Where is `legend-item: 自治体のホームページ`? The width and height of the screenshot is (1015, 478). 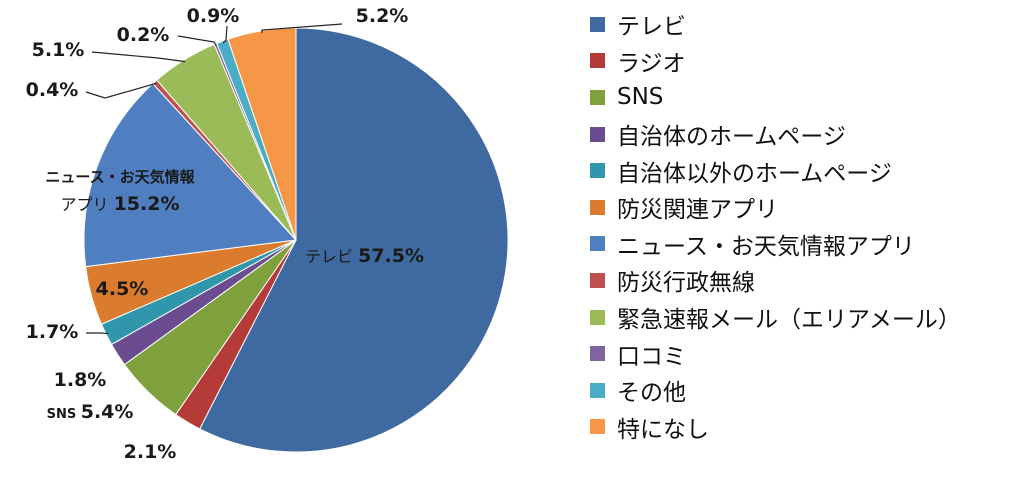
legend-item: 自治体のホームページ is located at coordinates (800, 134).